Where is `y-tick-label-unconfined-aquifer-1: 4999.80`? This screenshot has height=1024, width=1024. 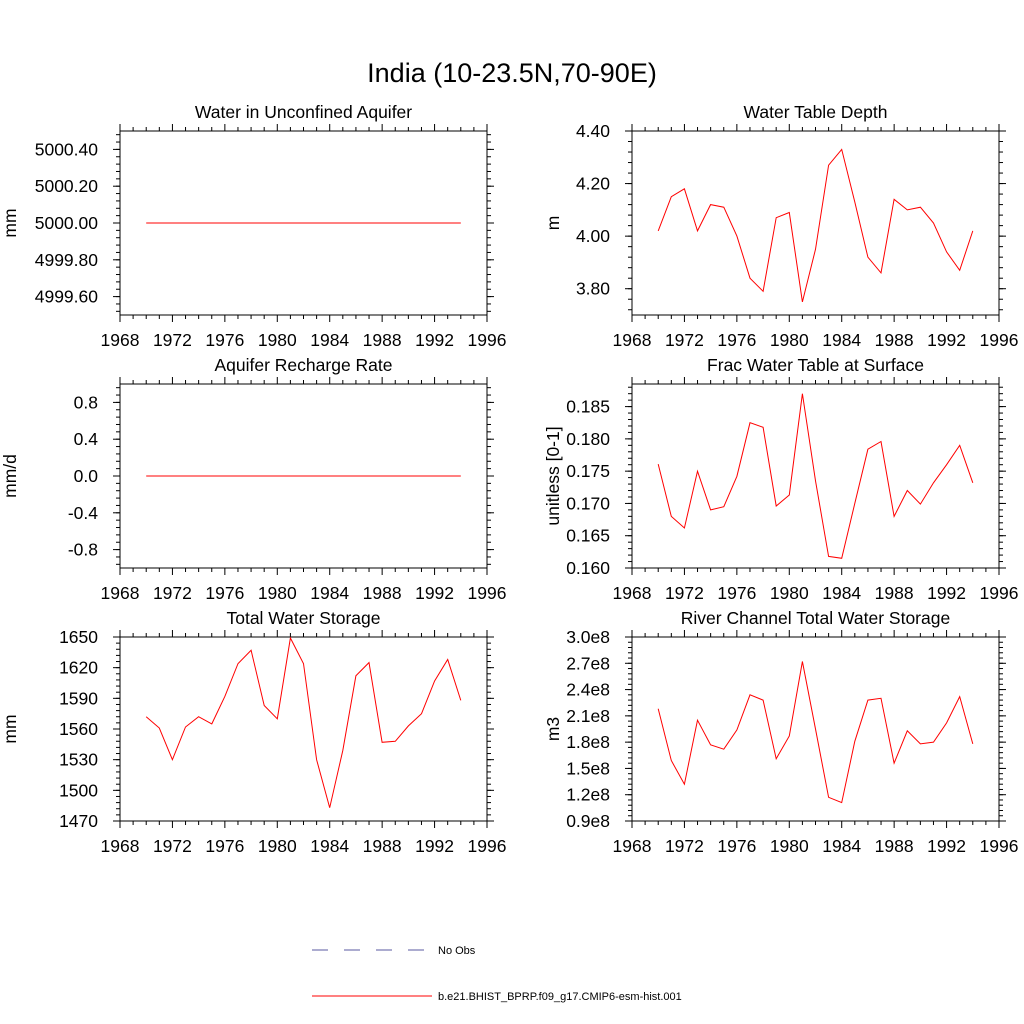 y-tick-label-unconfined-aquifer-1: 4999.80 is located at coordinates (67, 260).